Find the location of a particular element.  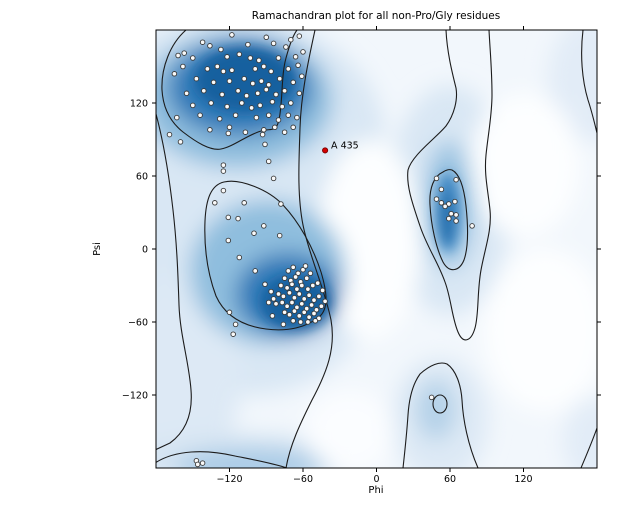

residue-marker-A435: A 435 is located at coordinates (340, 147).